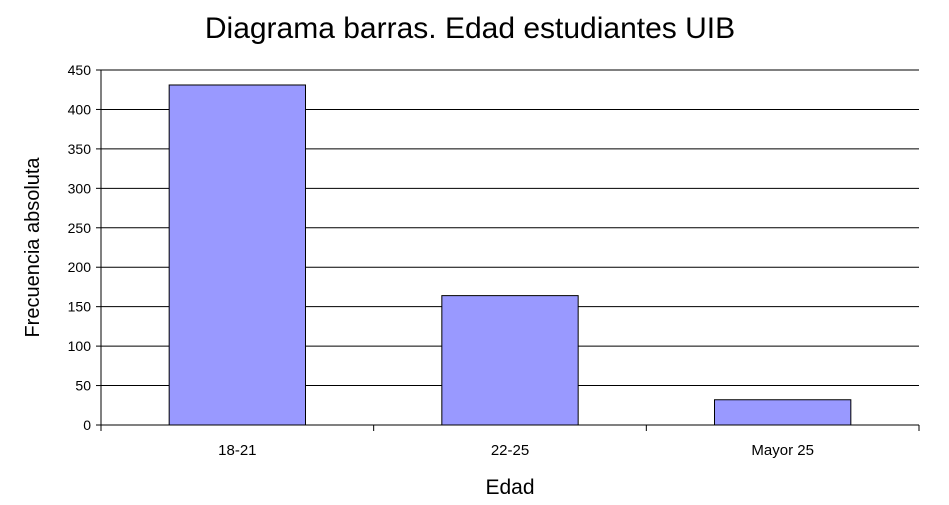 The image size is (949, 505). Describe the element at coordinates (80, 70) in the screenshot. I see `y-tick-label: 450` at that location.